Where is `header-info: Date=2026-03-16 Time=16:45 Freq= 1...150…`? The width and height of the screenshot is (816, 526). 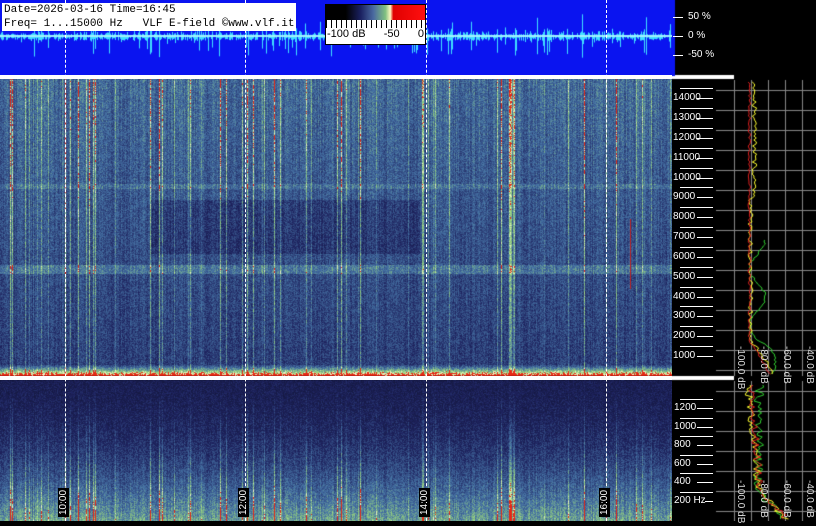 header-info: Date=2026-03-16 Time=16:45 Freq= 1...150… is located at coordinates (149, 17).